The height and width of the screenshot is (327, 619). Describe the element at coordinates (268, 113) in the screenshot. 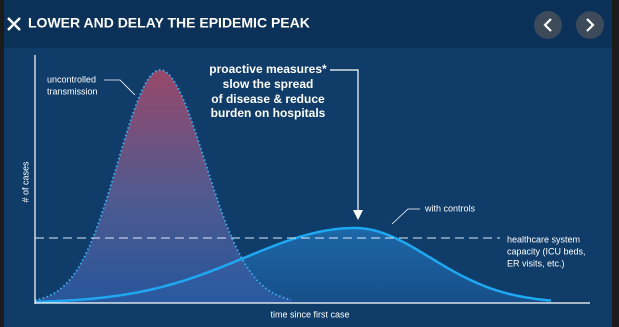

I see `annotation: burden on hospitals` at that location.